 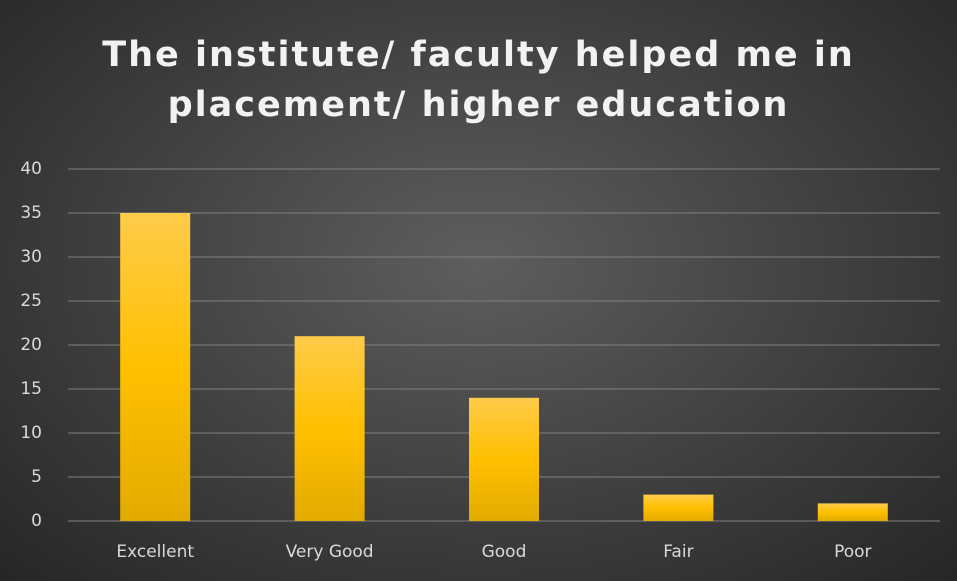 I want to click on x-tick-label: Excellent, so click(x=155, y=552).